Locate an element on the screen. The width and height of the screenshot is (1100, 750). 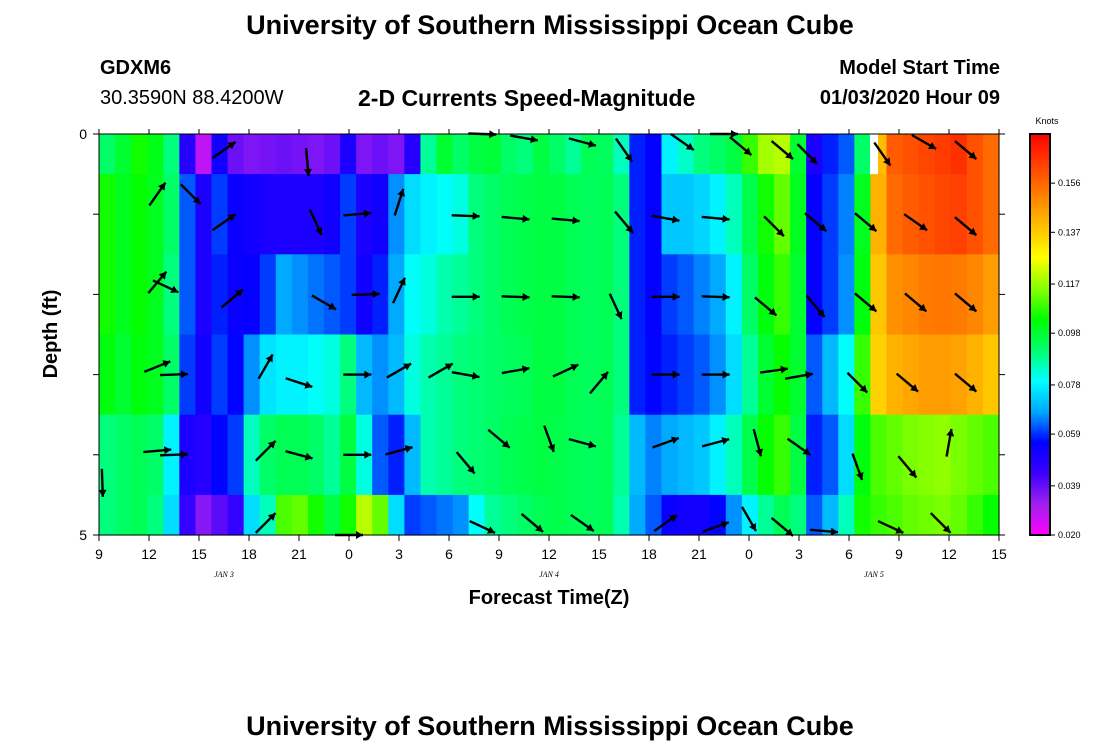
colorbar-bar is located at coordinates (1040, 334).